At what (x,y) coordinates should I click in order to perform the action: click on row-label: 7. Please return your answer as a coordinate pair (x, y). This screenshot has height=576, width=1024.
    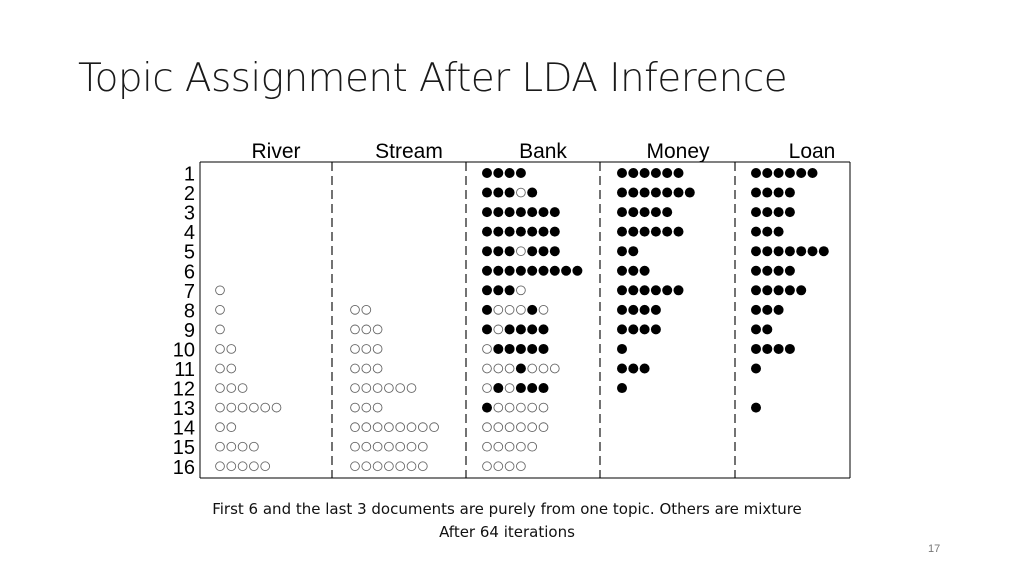
    Looking at the image, I should click on (189, 292).